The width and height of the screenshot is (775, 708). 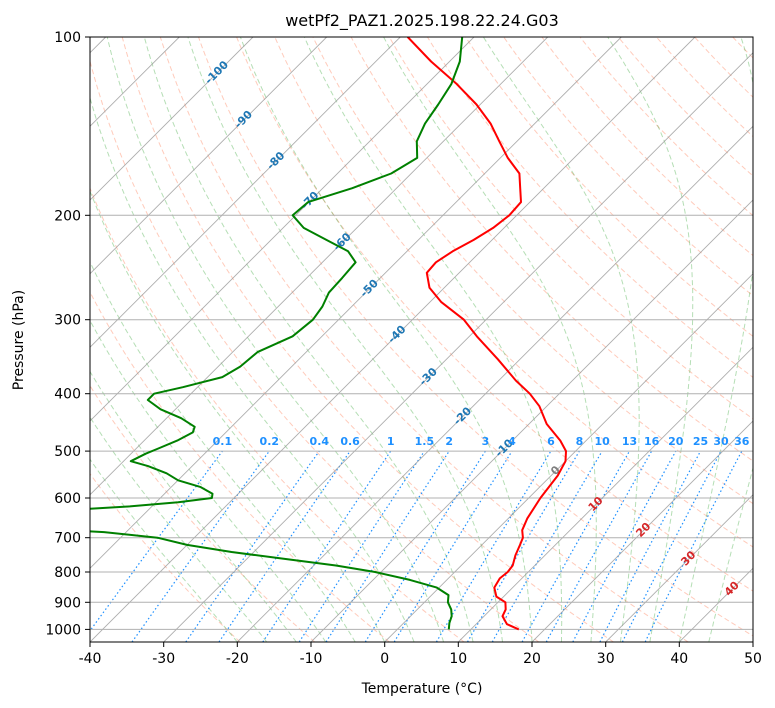 I want to click on x-tick-label: -30, so click(x=163, y=659).